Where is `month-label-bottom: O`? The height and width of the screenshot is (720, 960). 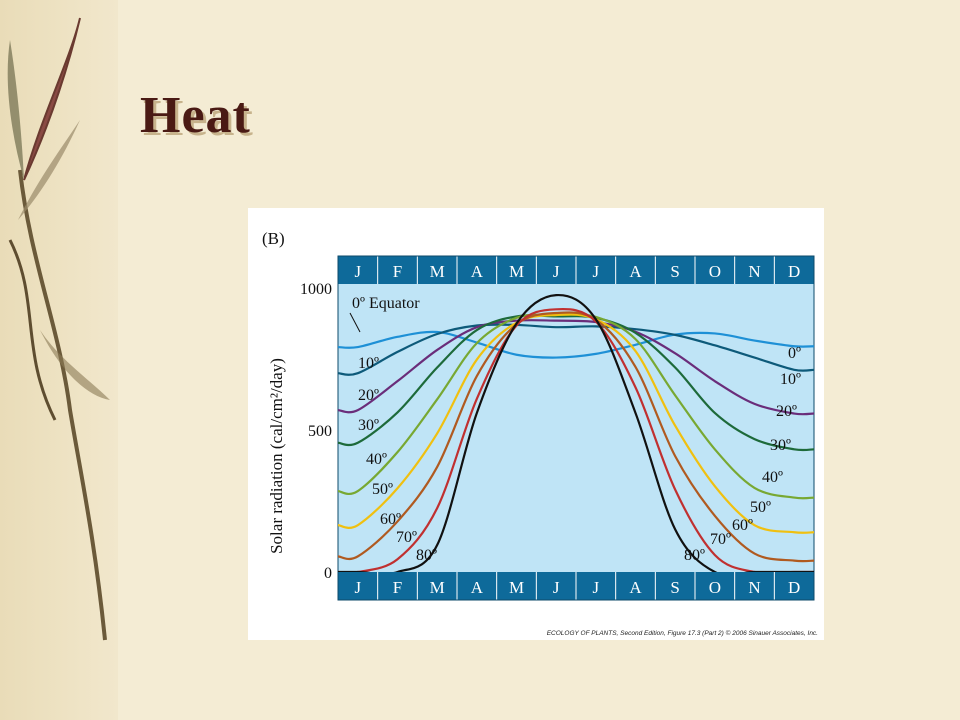
month-label-bottom: O is located at coordinates (715, 587).